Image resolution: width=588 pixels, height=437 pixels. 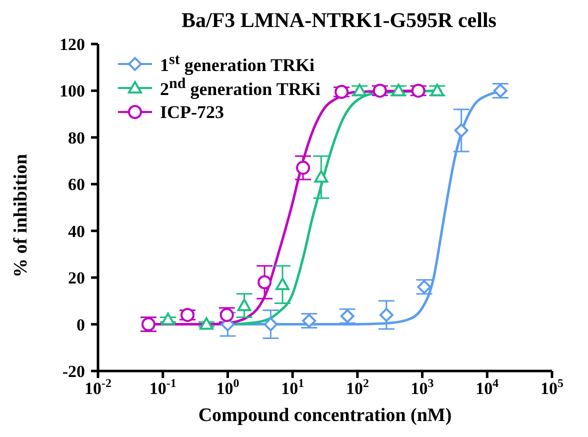 I want to click on x-tick-label: 10$^{0}$, so click(x=228, y=387).